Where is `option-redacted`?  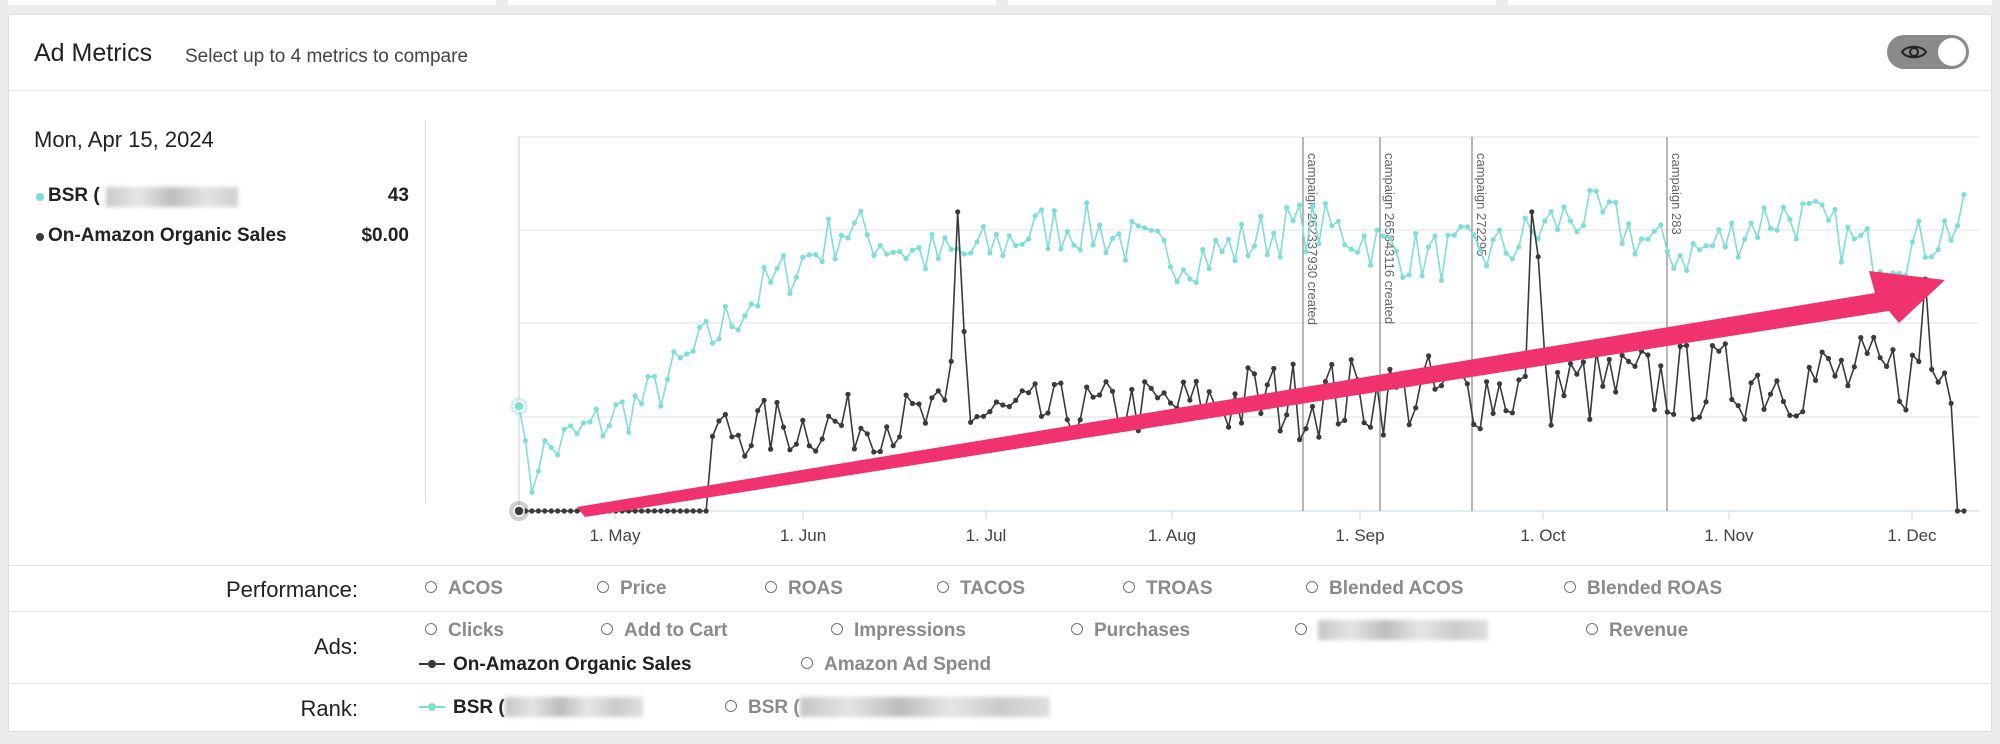 option-redacted is located at coordinates (1391, 631).